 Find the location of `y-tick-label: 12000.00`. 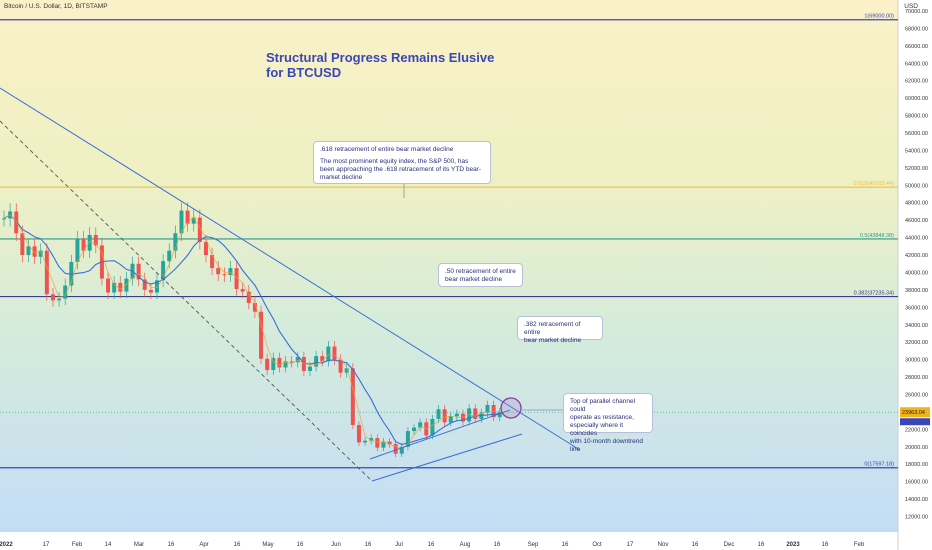

y-tick-label: 12000.00 is located at coordinates (916, 518).